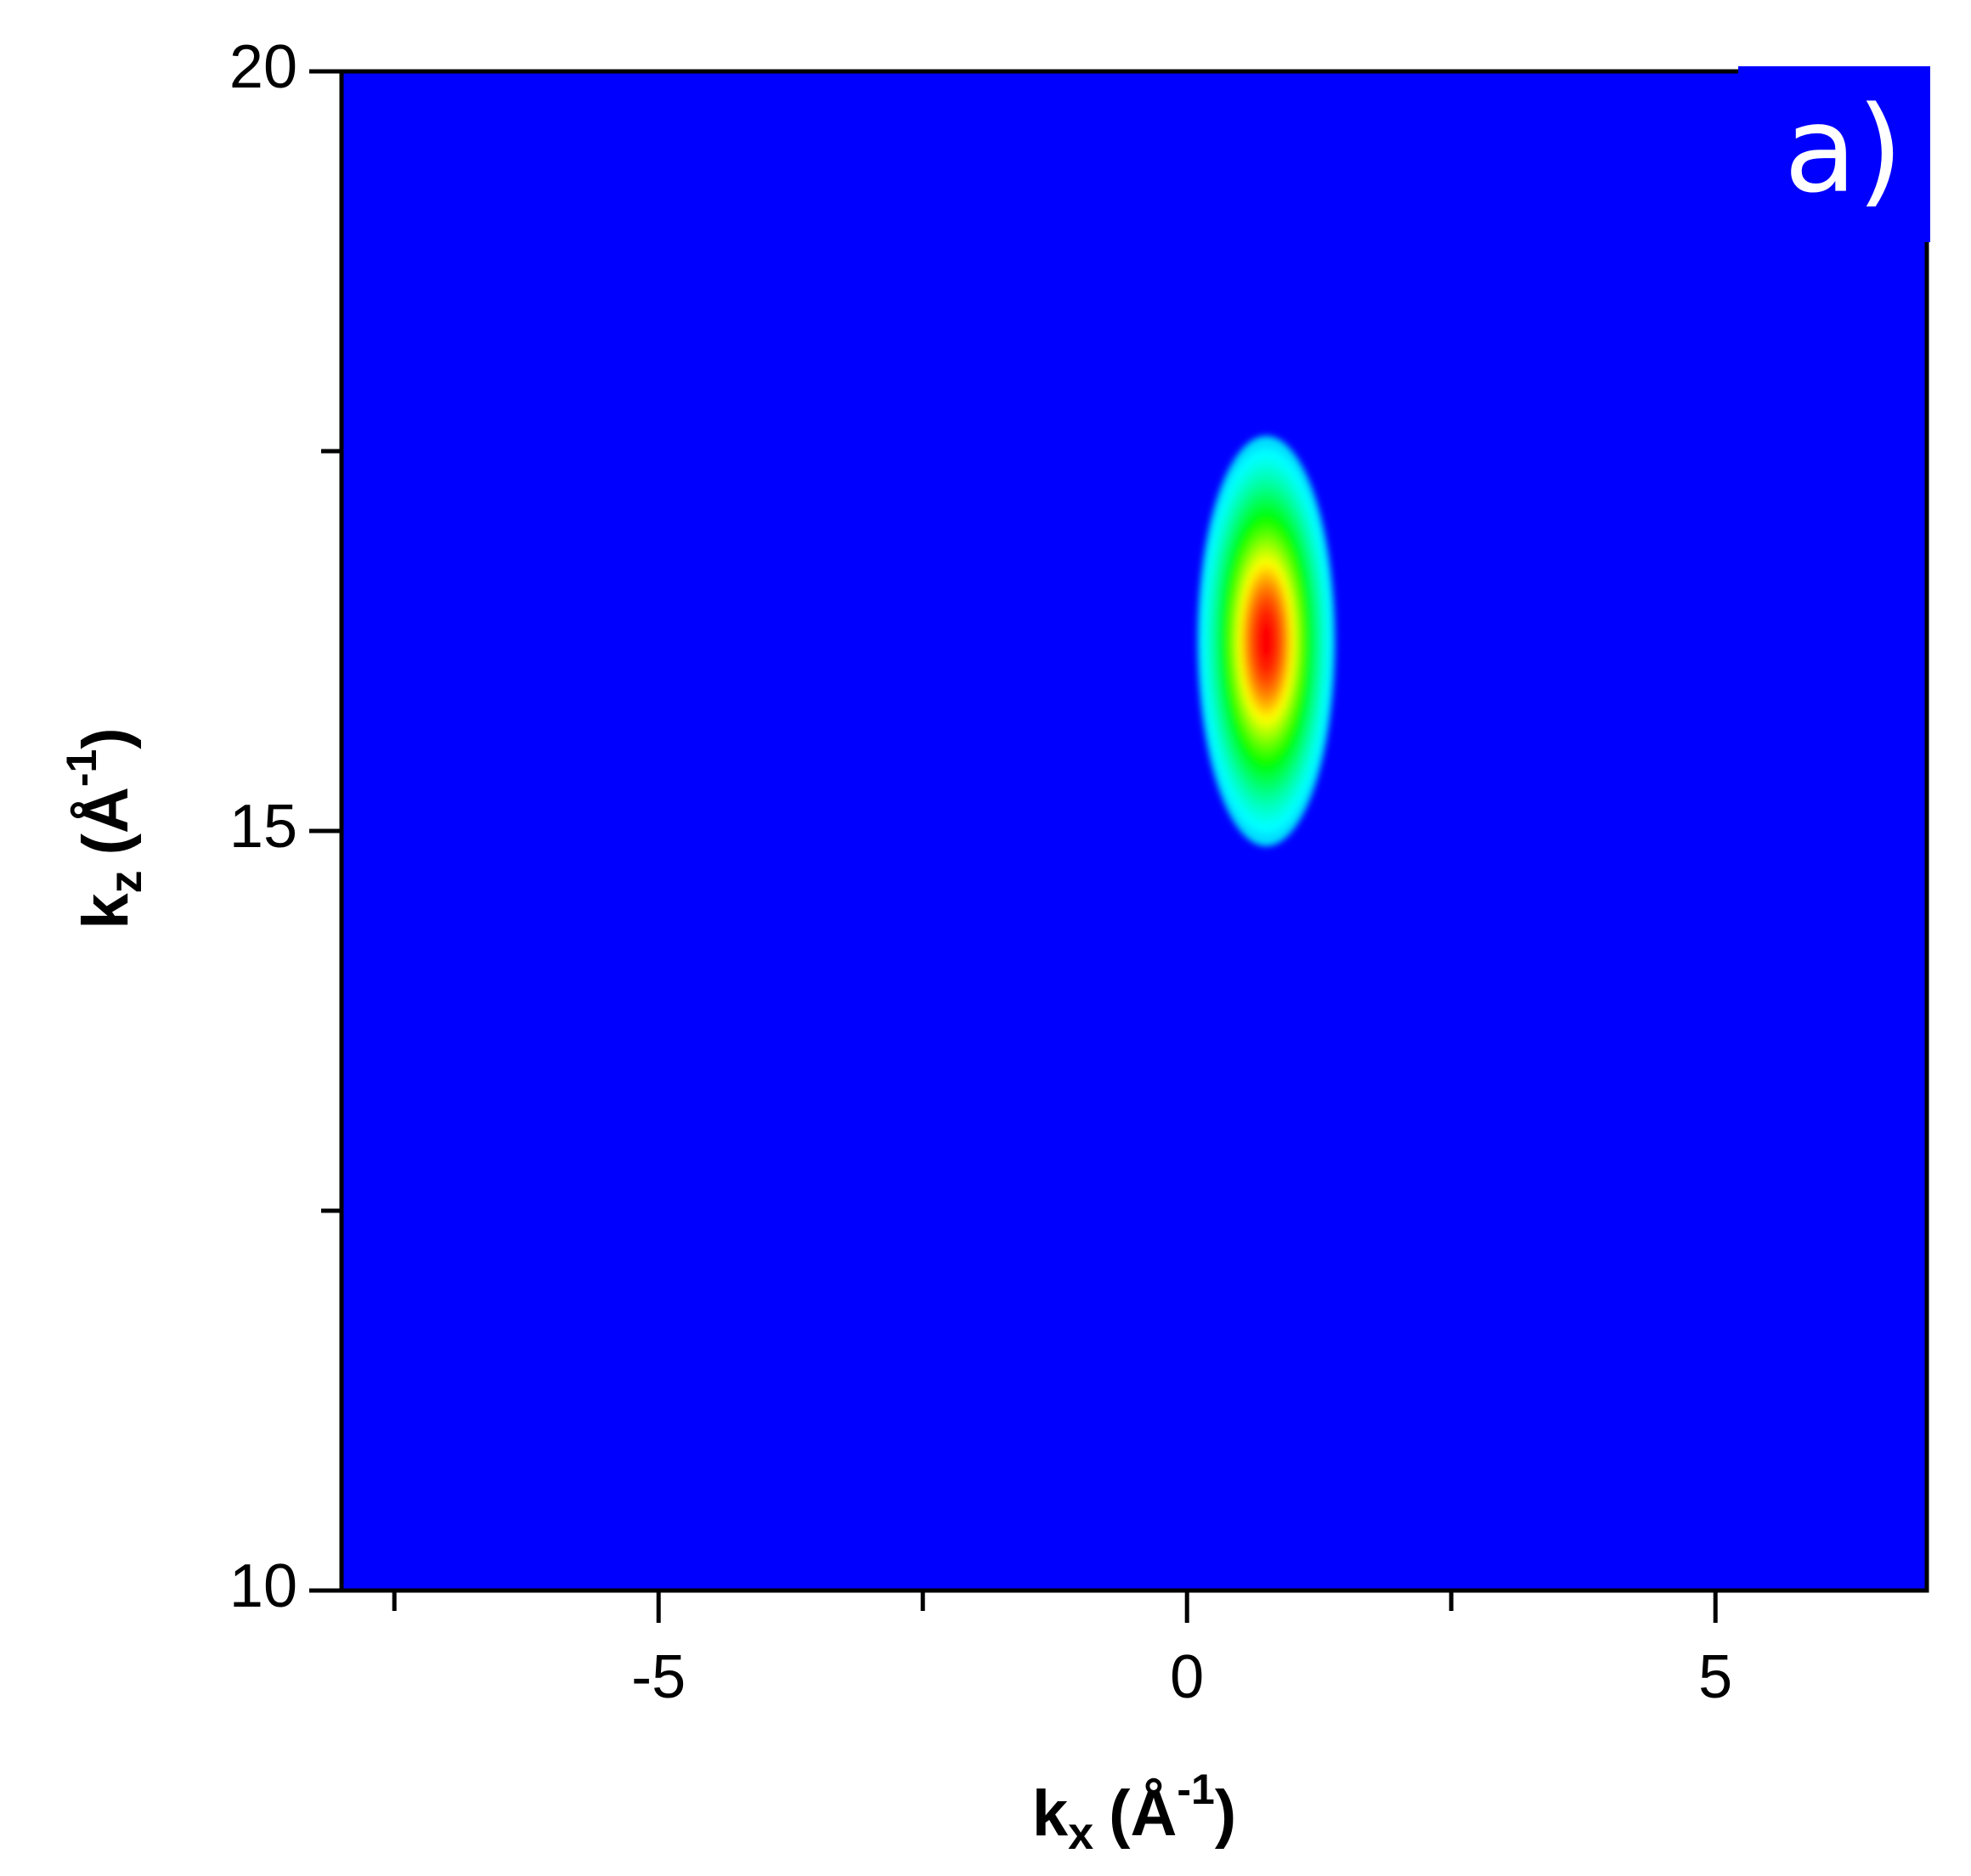 The height and width of the screenshot is (1876, 1971). Describe the element at coordinates (658, 1677) in the screenshot. I see `x-tick-label: -5` at that location.